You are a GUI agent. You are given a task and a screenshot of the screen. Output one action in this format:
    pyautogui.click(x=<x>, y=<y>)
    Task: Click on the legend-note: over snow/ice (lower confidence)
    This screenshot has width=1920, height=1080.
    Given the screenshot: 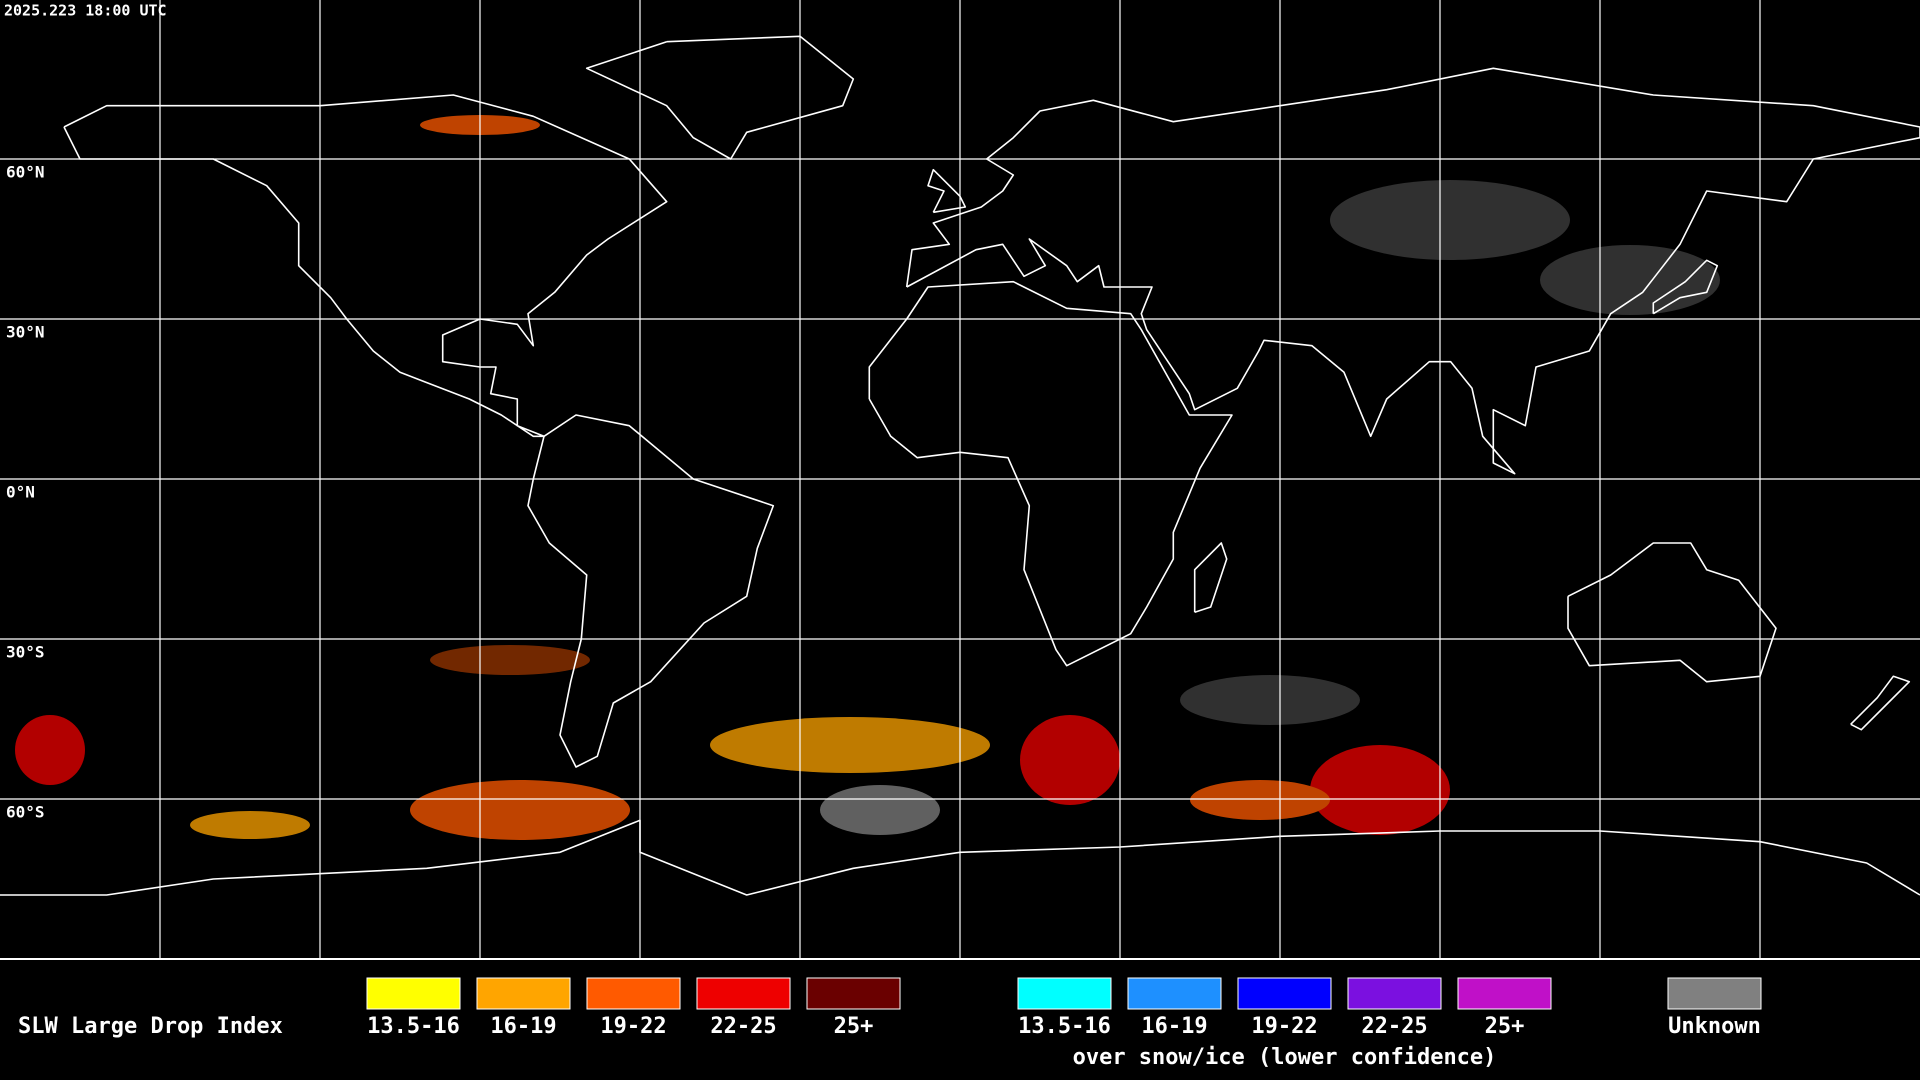 What is the action you would take?
    pyautogui.click(x=1285, y=1057)
    